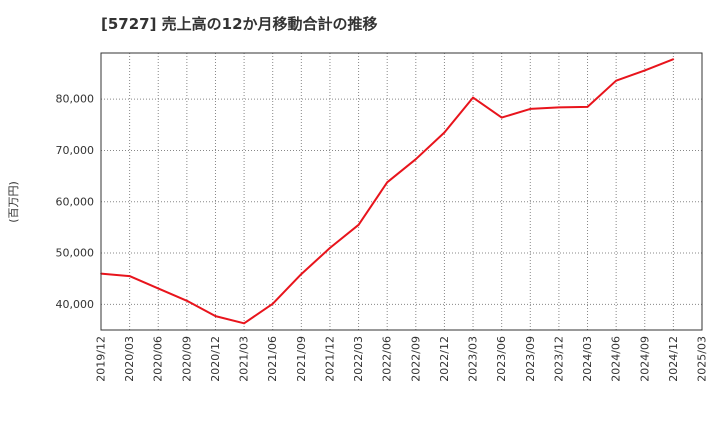 The height and width of the screenshot is (440, 720). I want to click on y-axis-ticks: 40,000 50,000 60,000 70,000 80,000, so click(75, 202).